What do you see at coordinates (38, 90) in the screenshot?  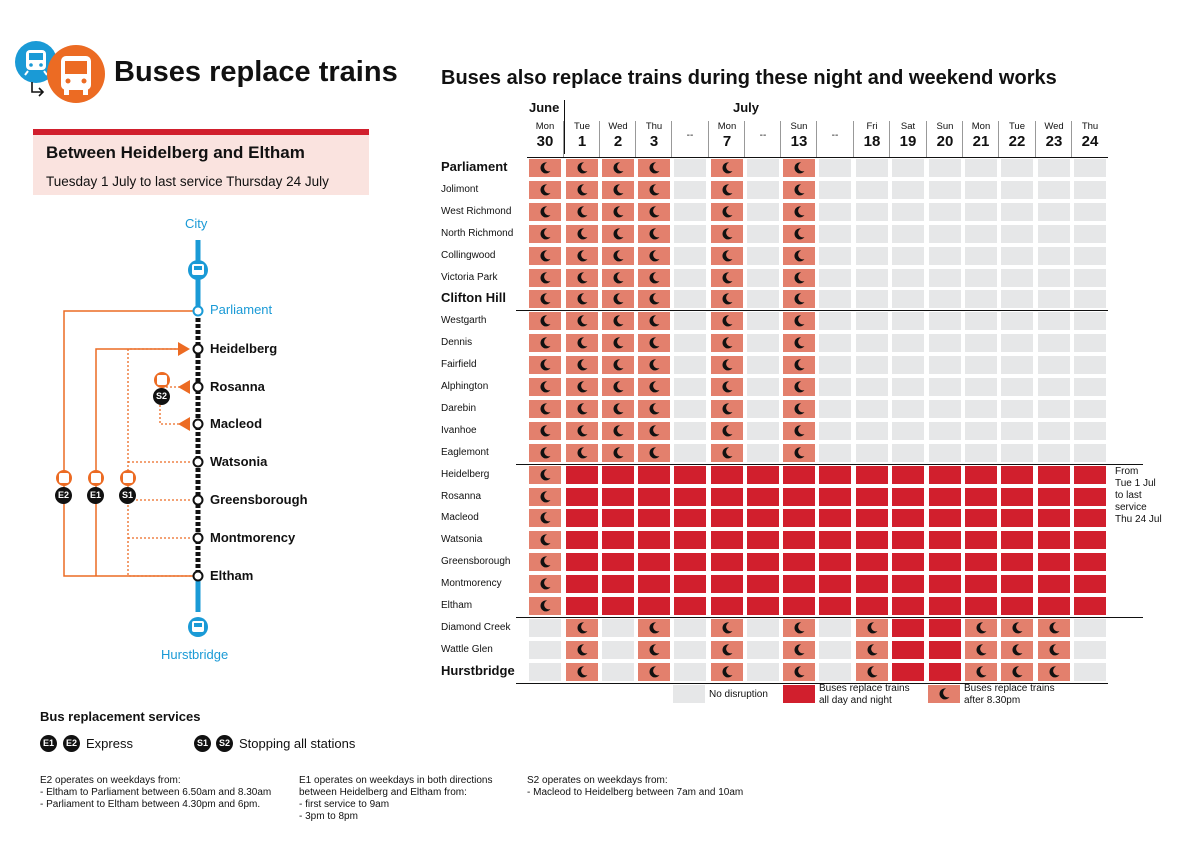 I see `replace-arrow-icon` at bounding box center [38, 90].